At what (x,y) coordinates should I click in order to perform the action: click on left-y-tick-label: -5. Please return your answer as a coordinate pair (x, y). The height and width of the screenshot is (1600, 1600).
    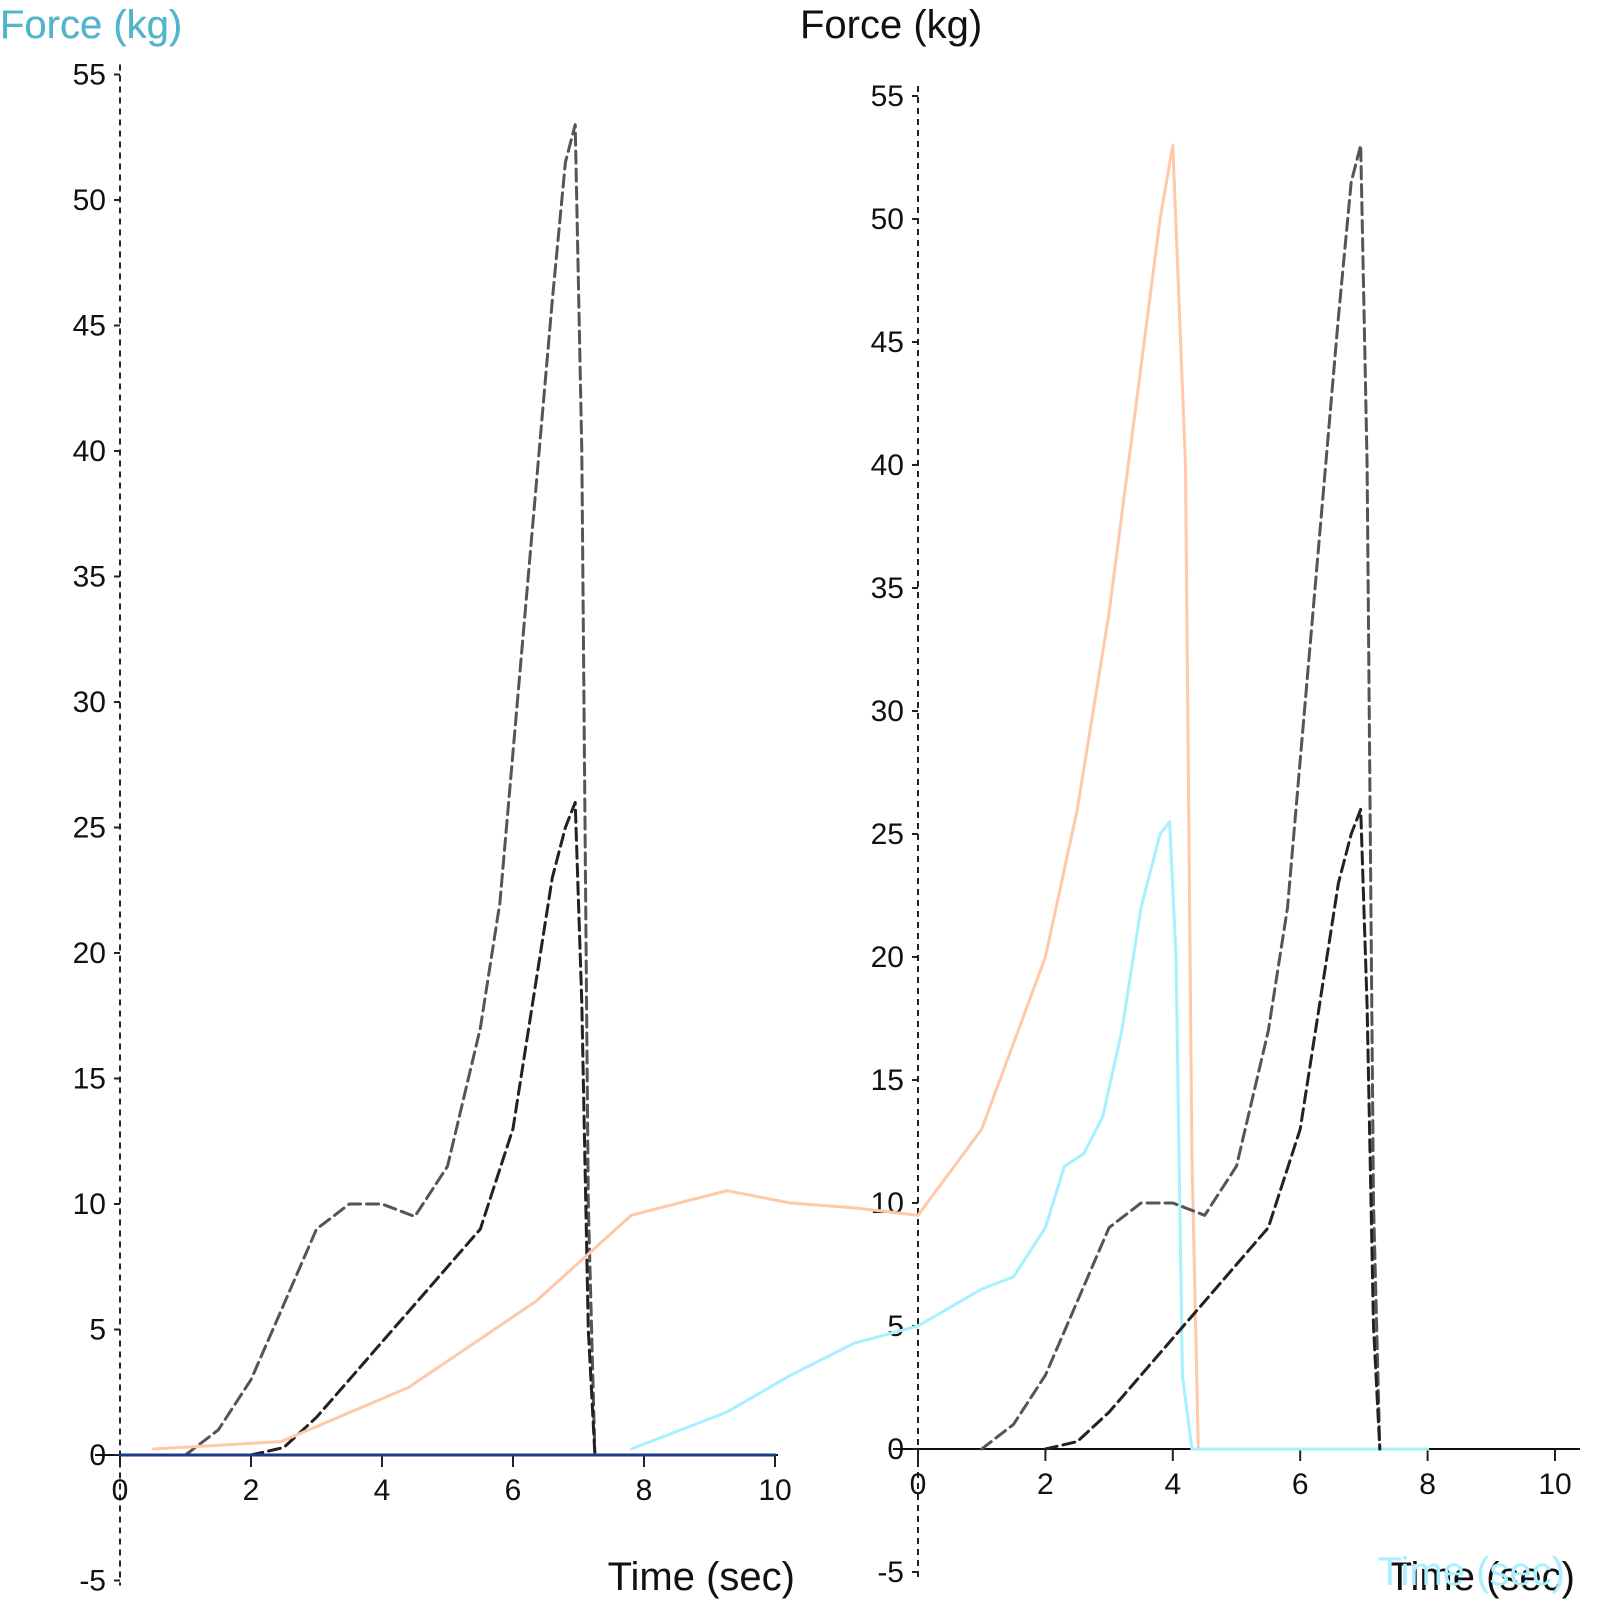
    Looking at the image, I should click on (92, 1581).